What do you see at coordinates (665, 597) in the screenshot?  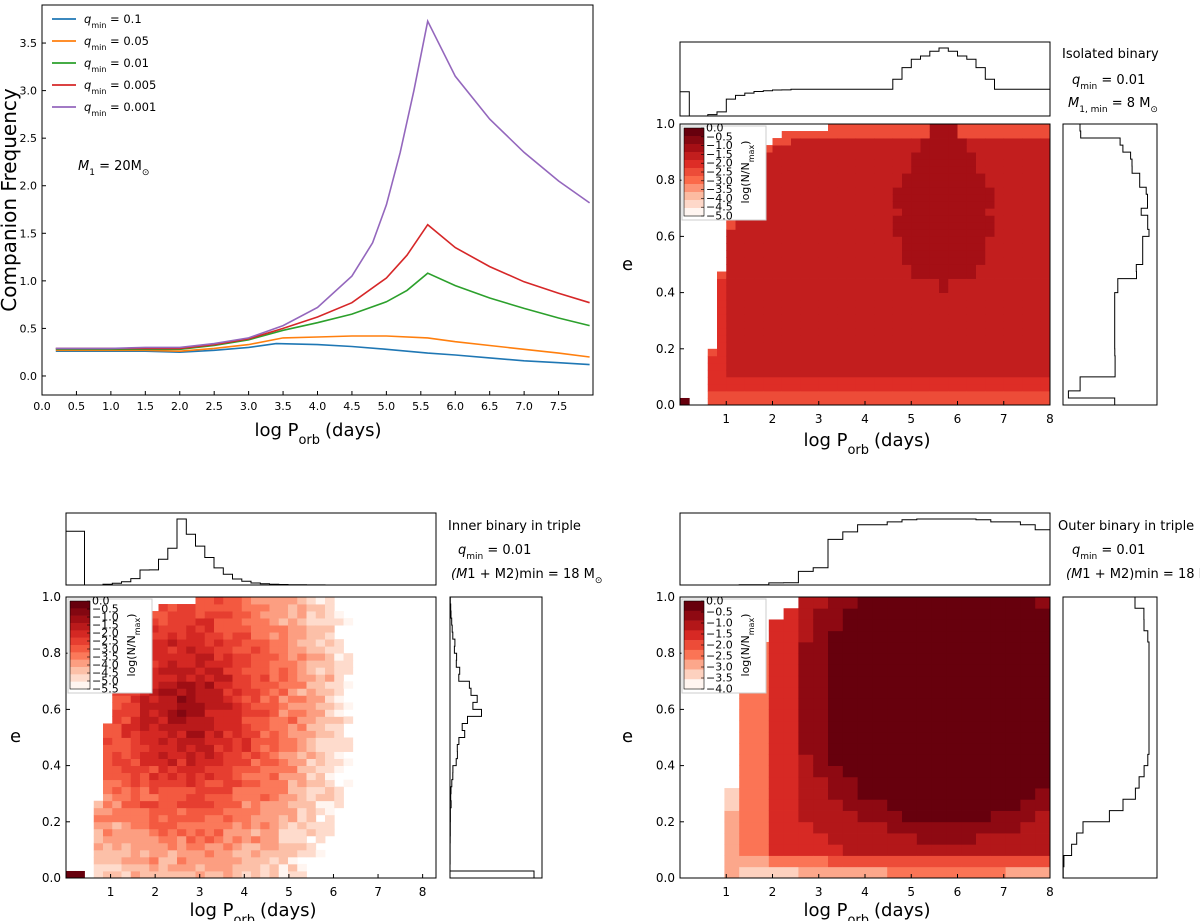 I see `y-tick-label: 1.0` at bounding box center [665, 597].